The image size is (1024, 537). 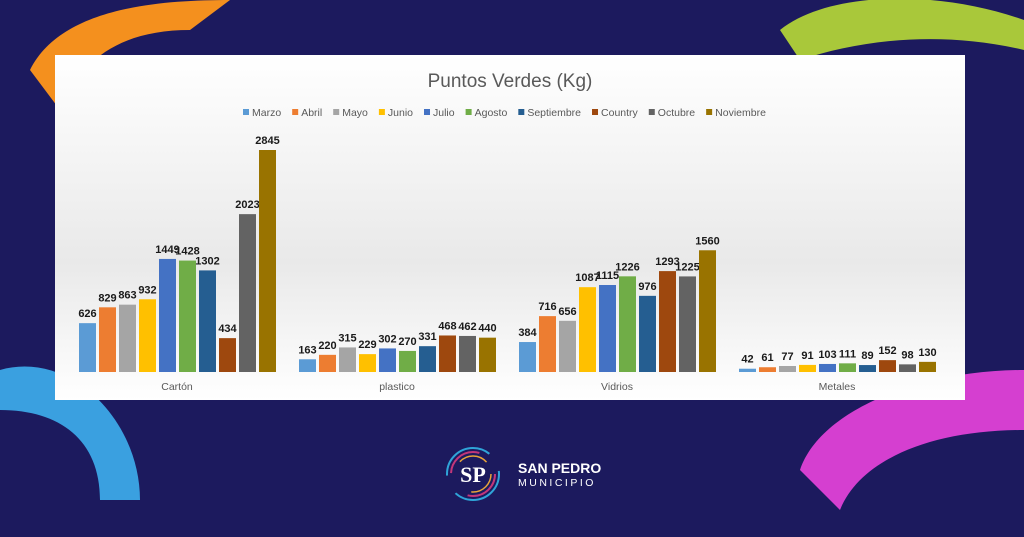 I want to click on data-label: 220, so click(x=327, y=346).